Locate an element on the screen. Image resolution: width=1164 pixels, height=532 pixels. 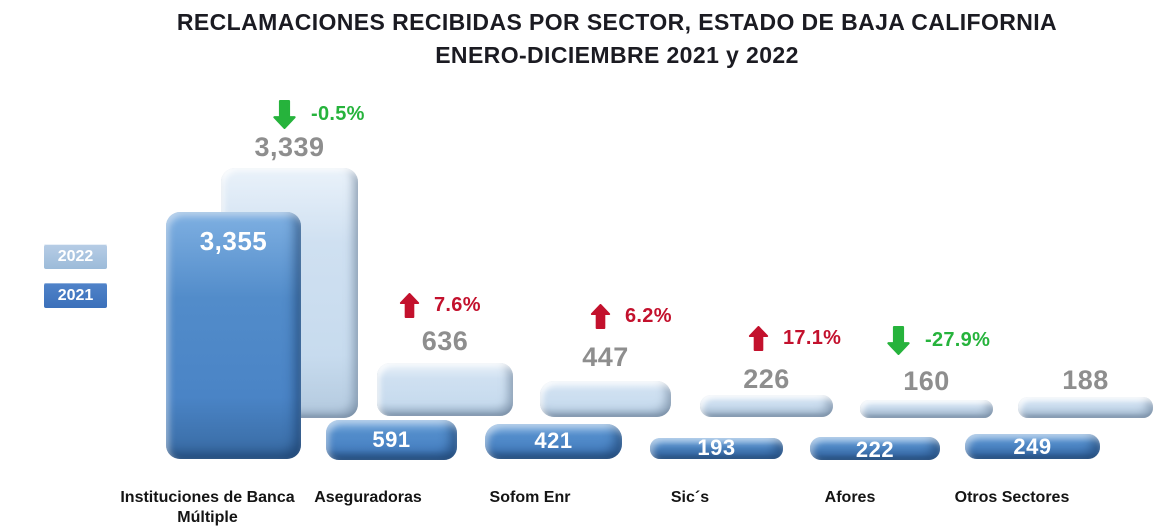
pct-change-afores: -27.9% is located at coordinates (938, 340).